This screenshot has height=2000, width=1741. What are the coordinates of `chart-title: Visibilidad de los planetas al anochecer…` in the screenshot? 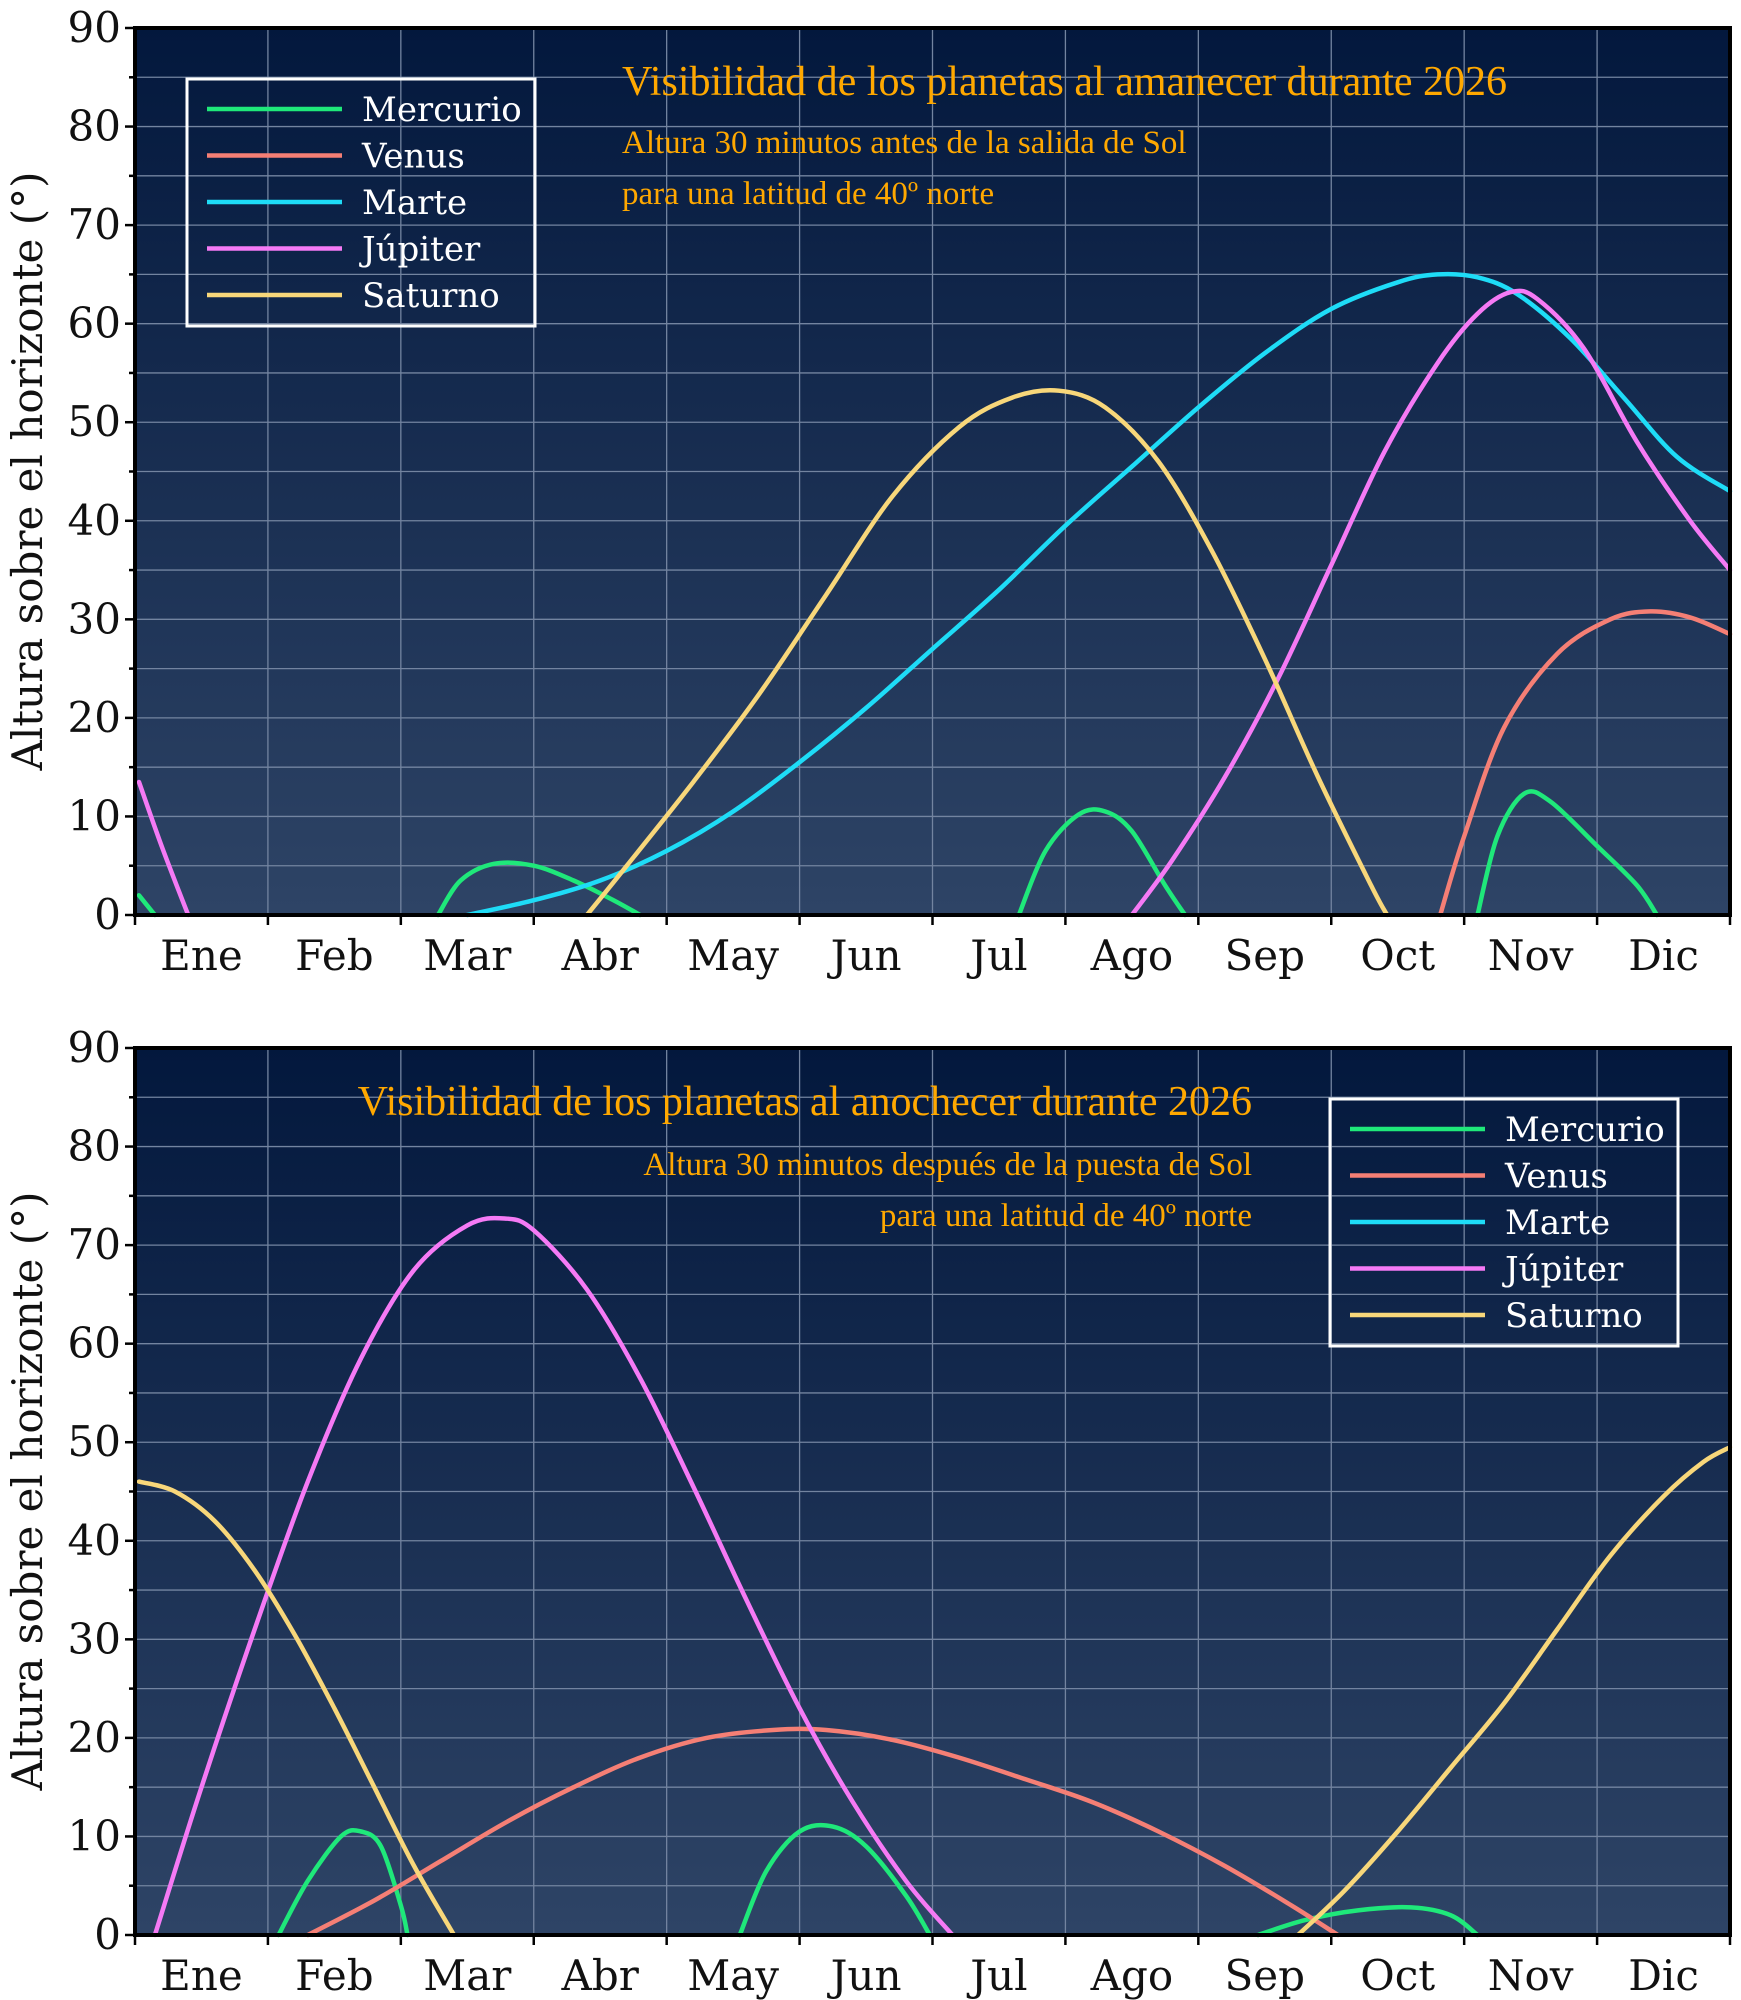 It's located at (805, 1102).